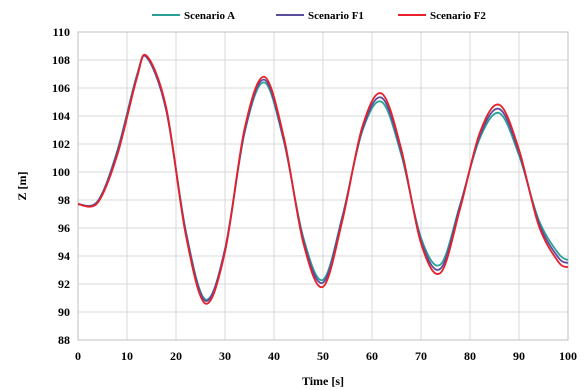 This screenshot has width=585, height=390. Describe the element at coordinates (61, 88) in the screenshot. I see `y-tick-label: 106` at that location.